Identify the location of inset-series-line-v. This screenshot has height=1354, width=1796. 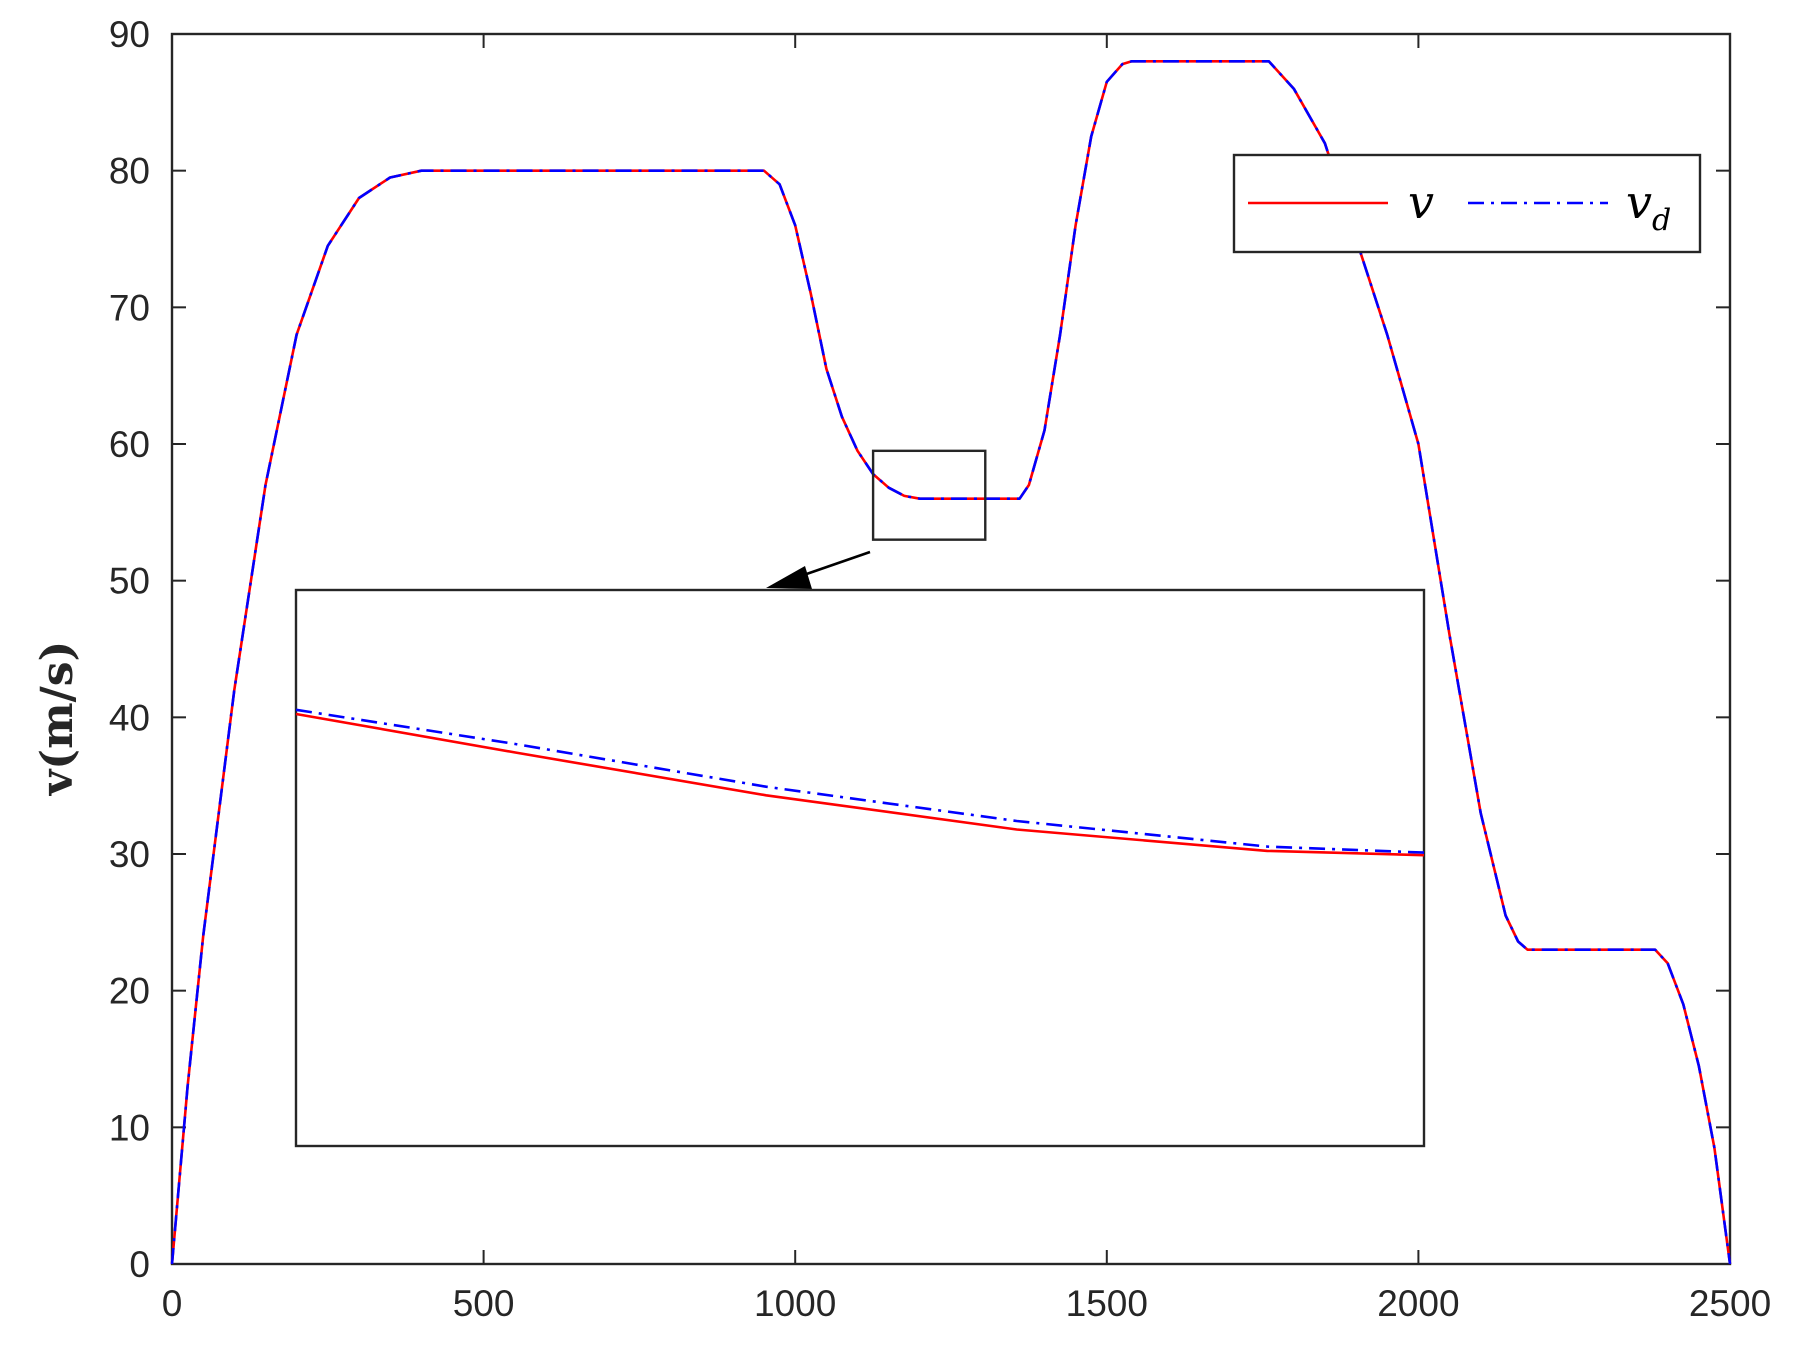
(860, 784).